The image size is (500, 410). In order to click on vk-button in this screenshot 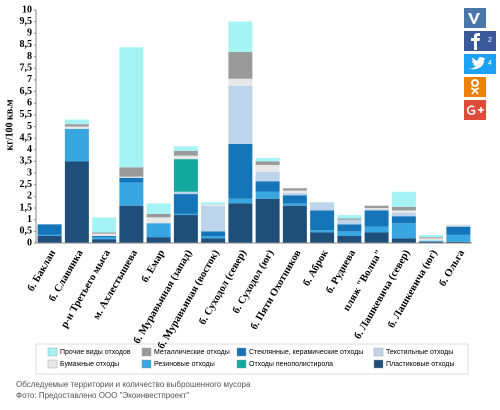, I will do `click(475, 18)`.